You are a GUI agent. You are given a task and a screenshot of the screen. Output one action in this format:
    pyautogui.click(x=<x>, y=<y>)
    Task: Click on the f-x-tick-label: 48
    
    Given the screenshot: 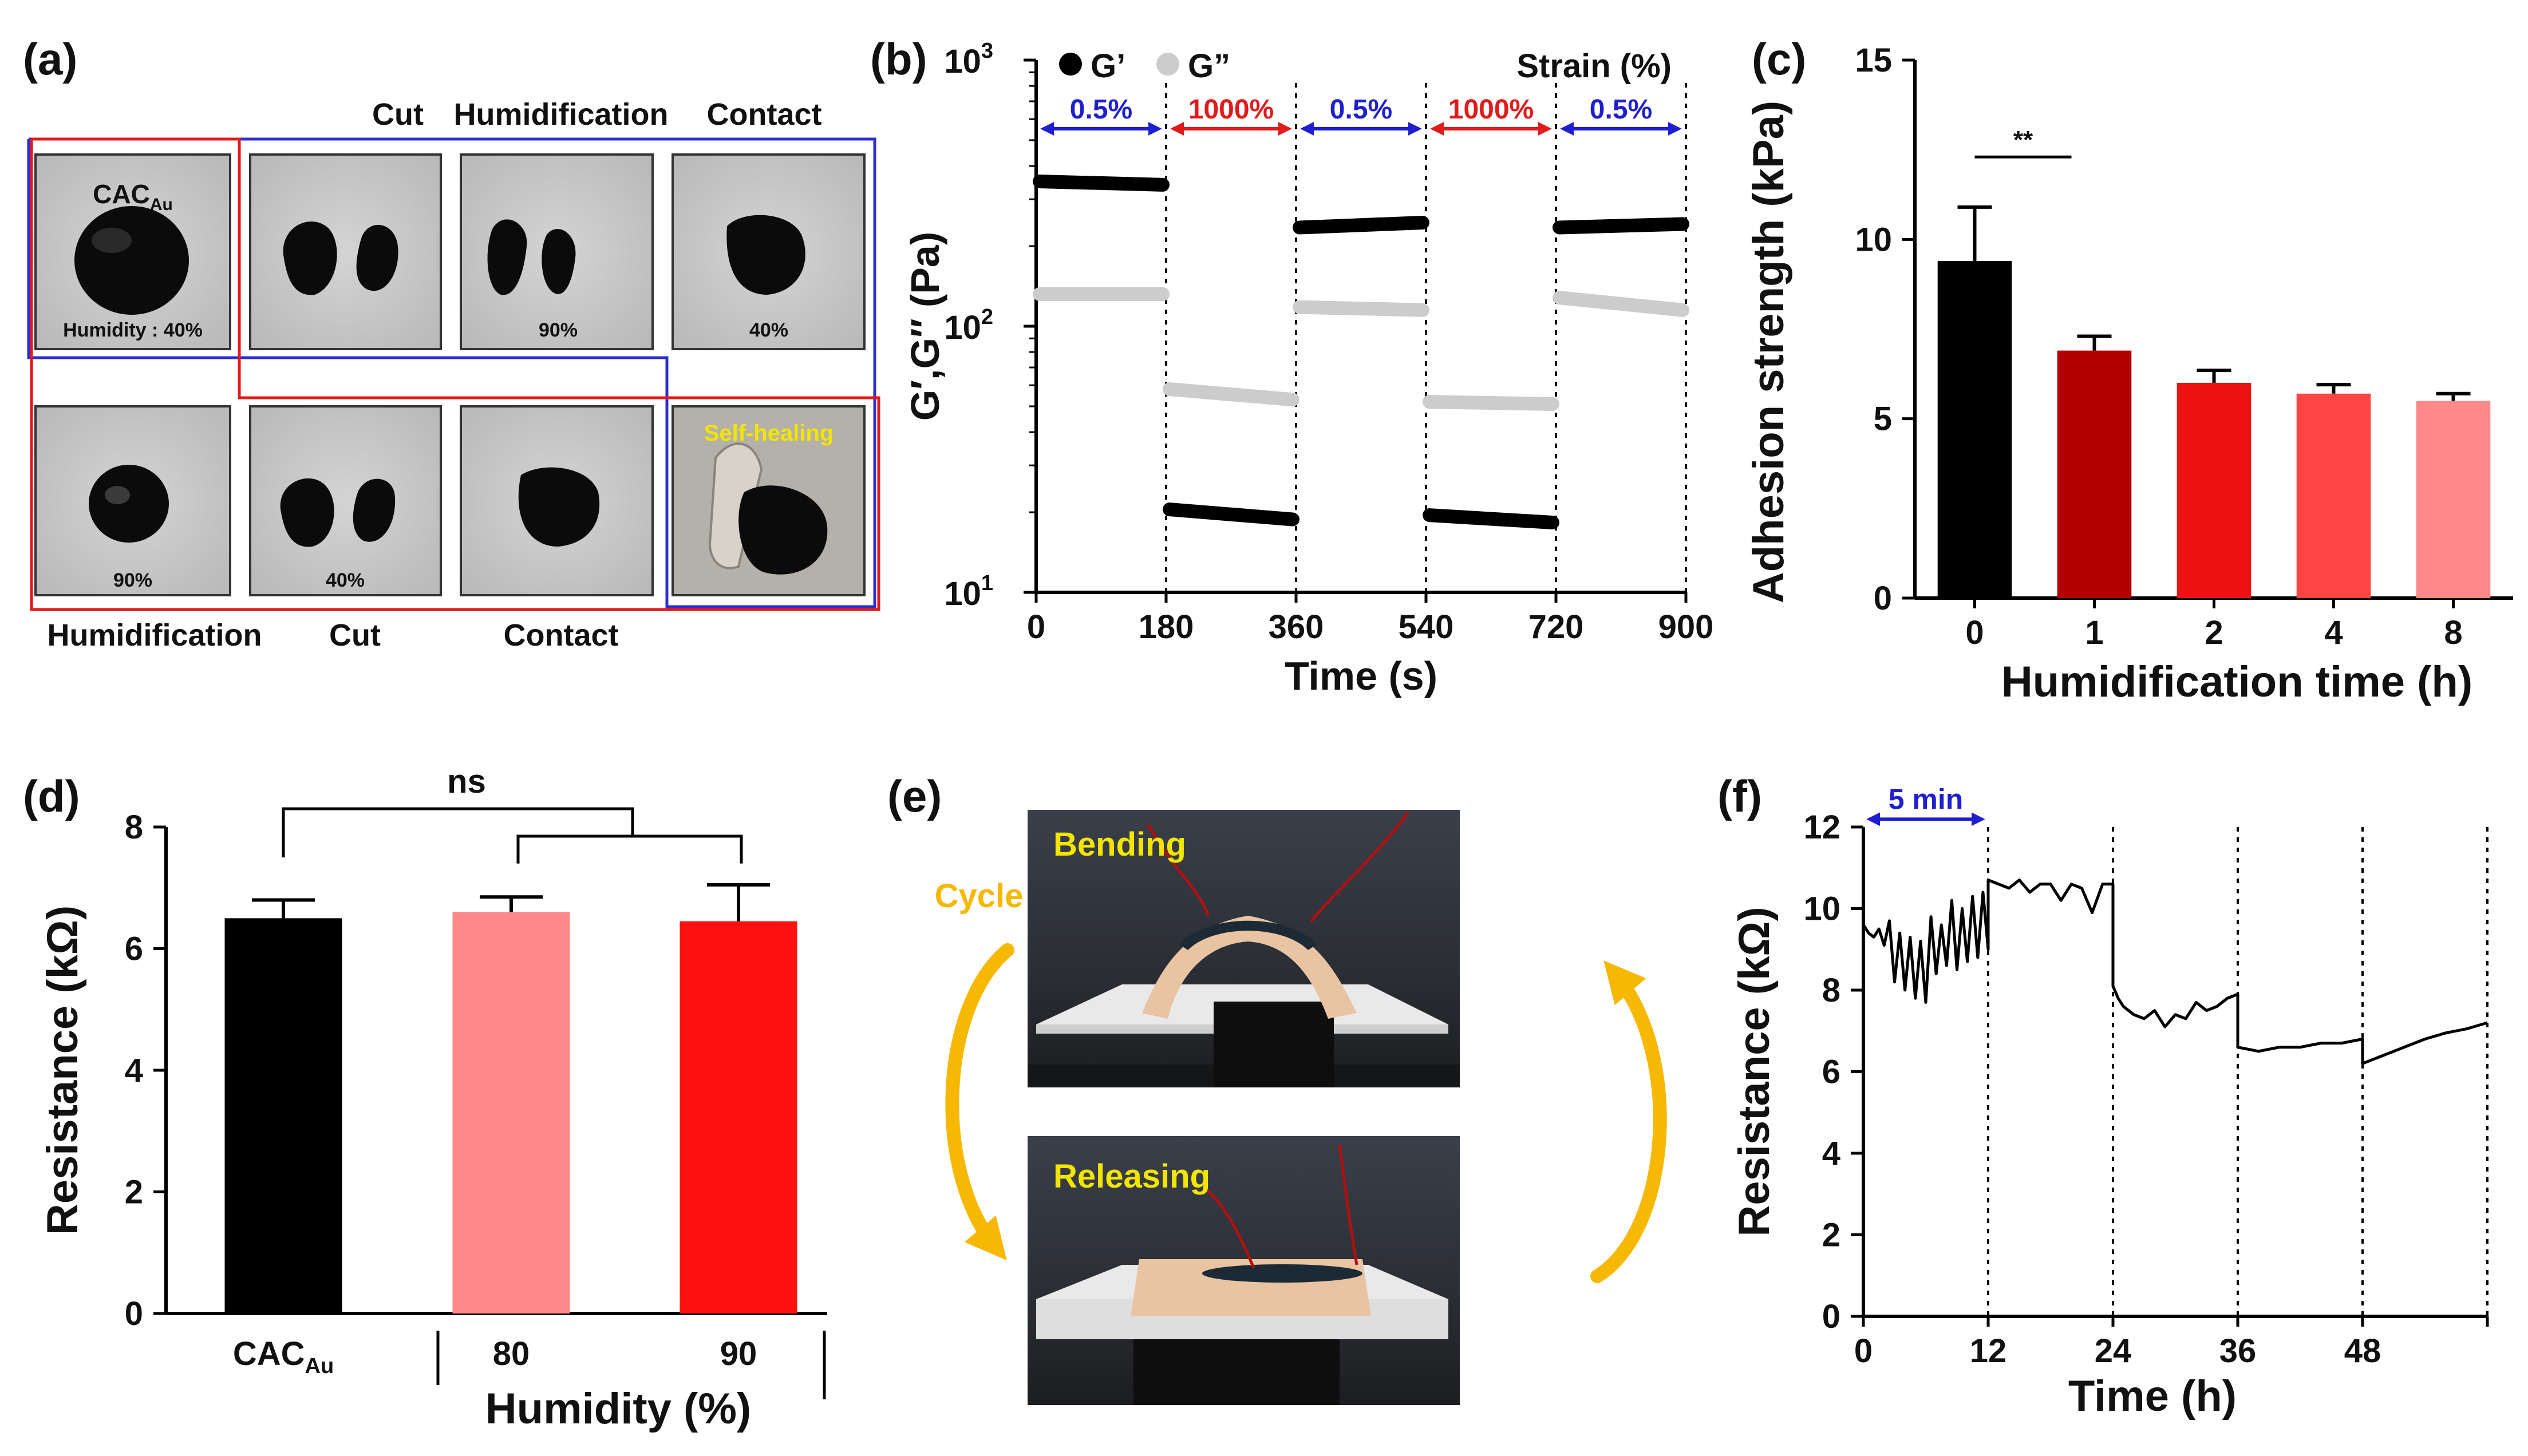 What is the action you would take?
    pyautogui.click(x=2362, y=1351)
    